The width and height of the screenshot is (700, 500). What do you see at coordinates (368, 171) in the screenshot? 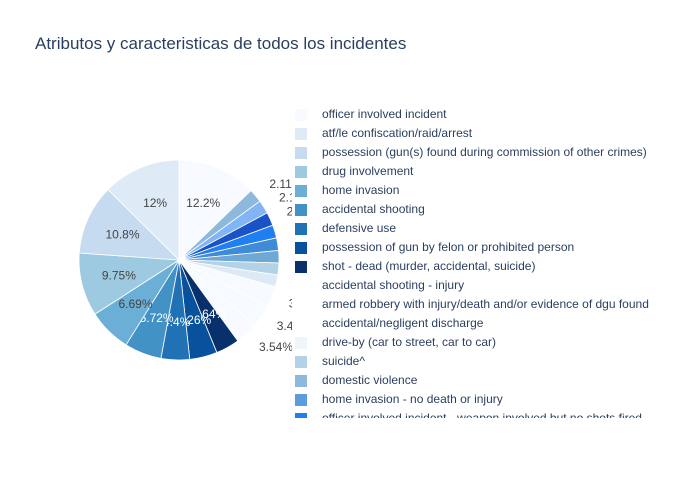
I see `legend-label: drug involvement` at bounding box center [368, 171].